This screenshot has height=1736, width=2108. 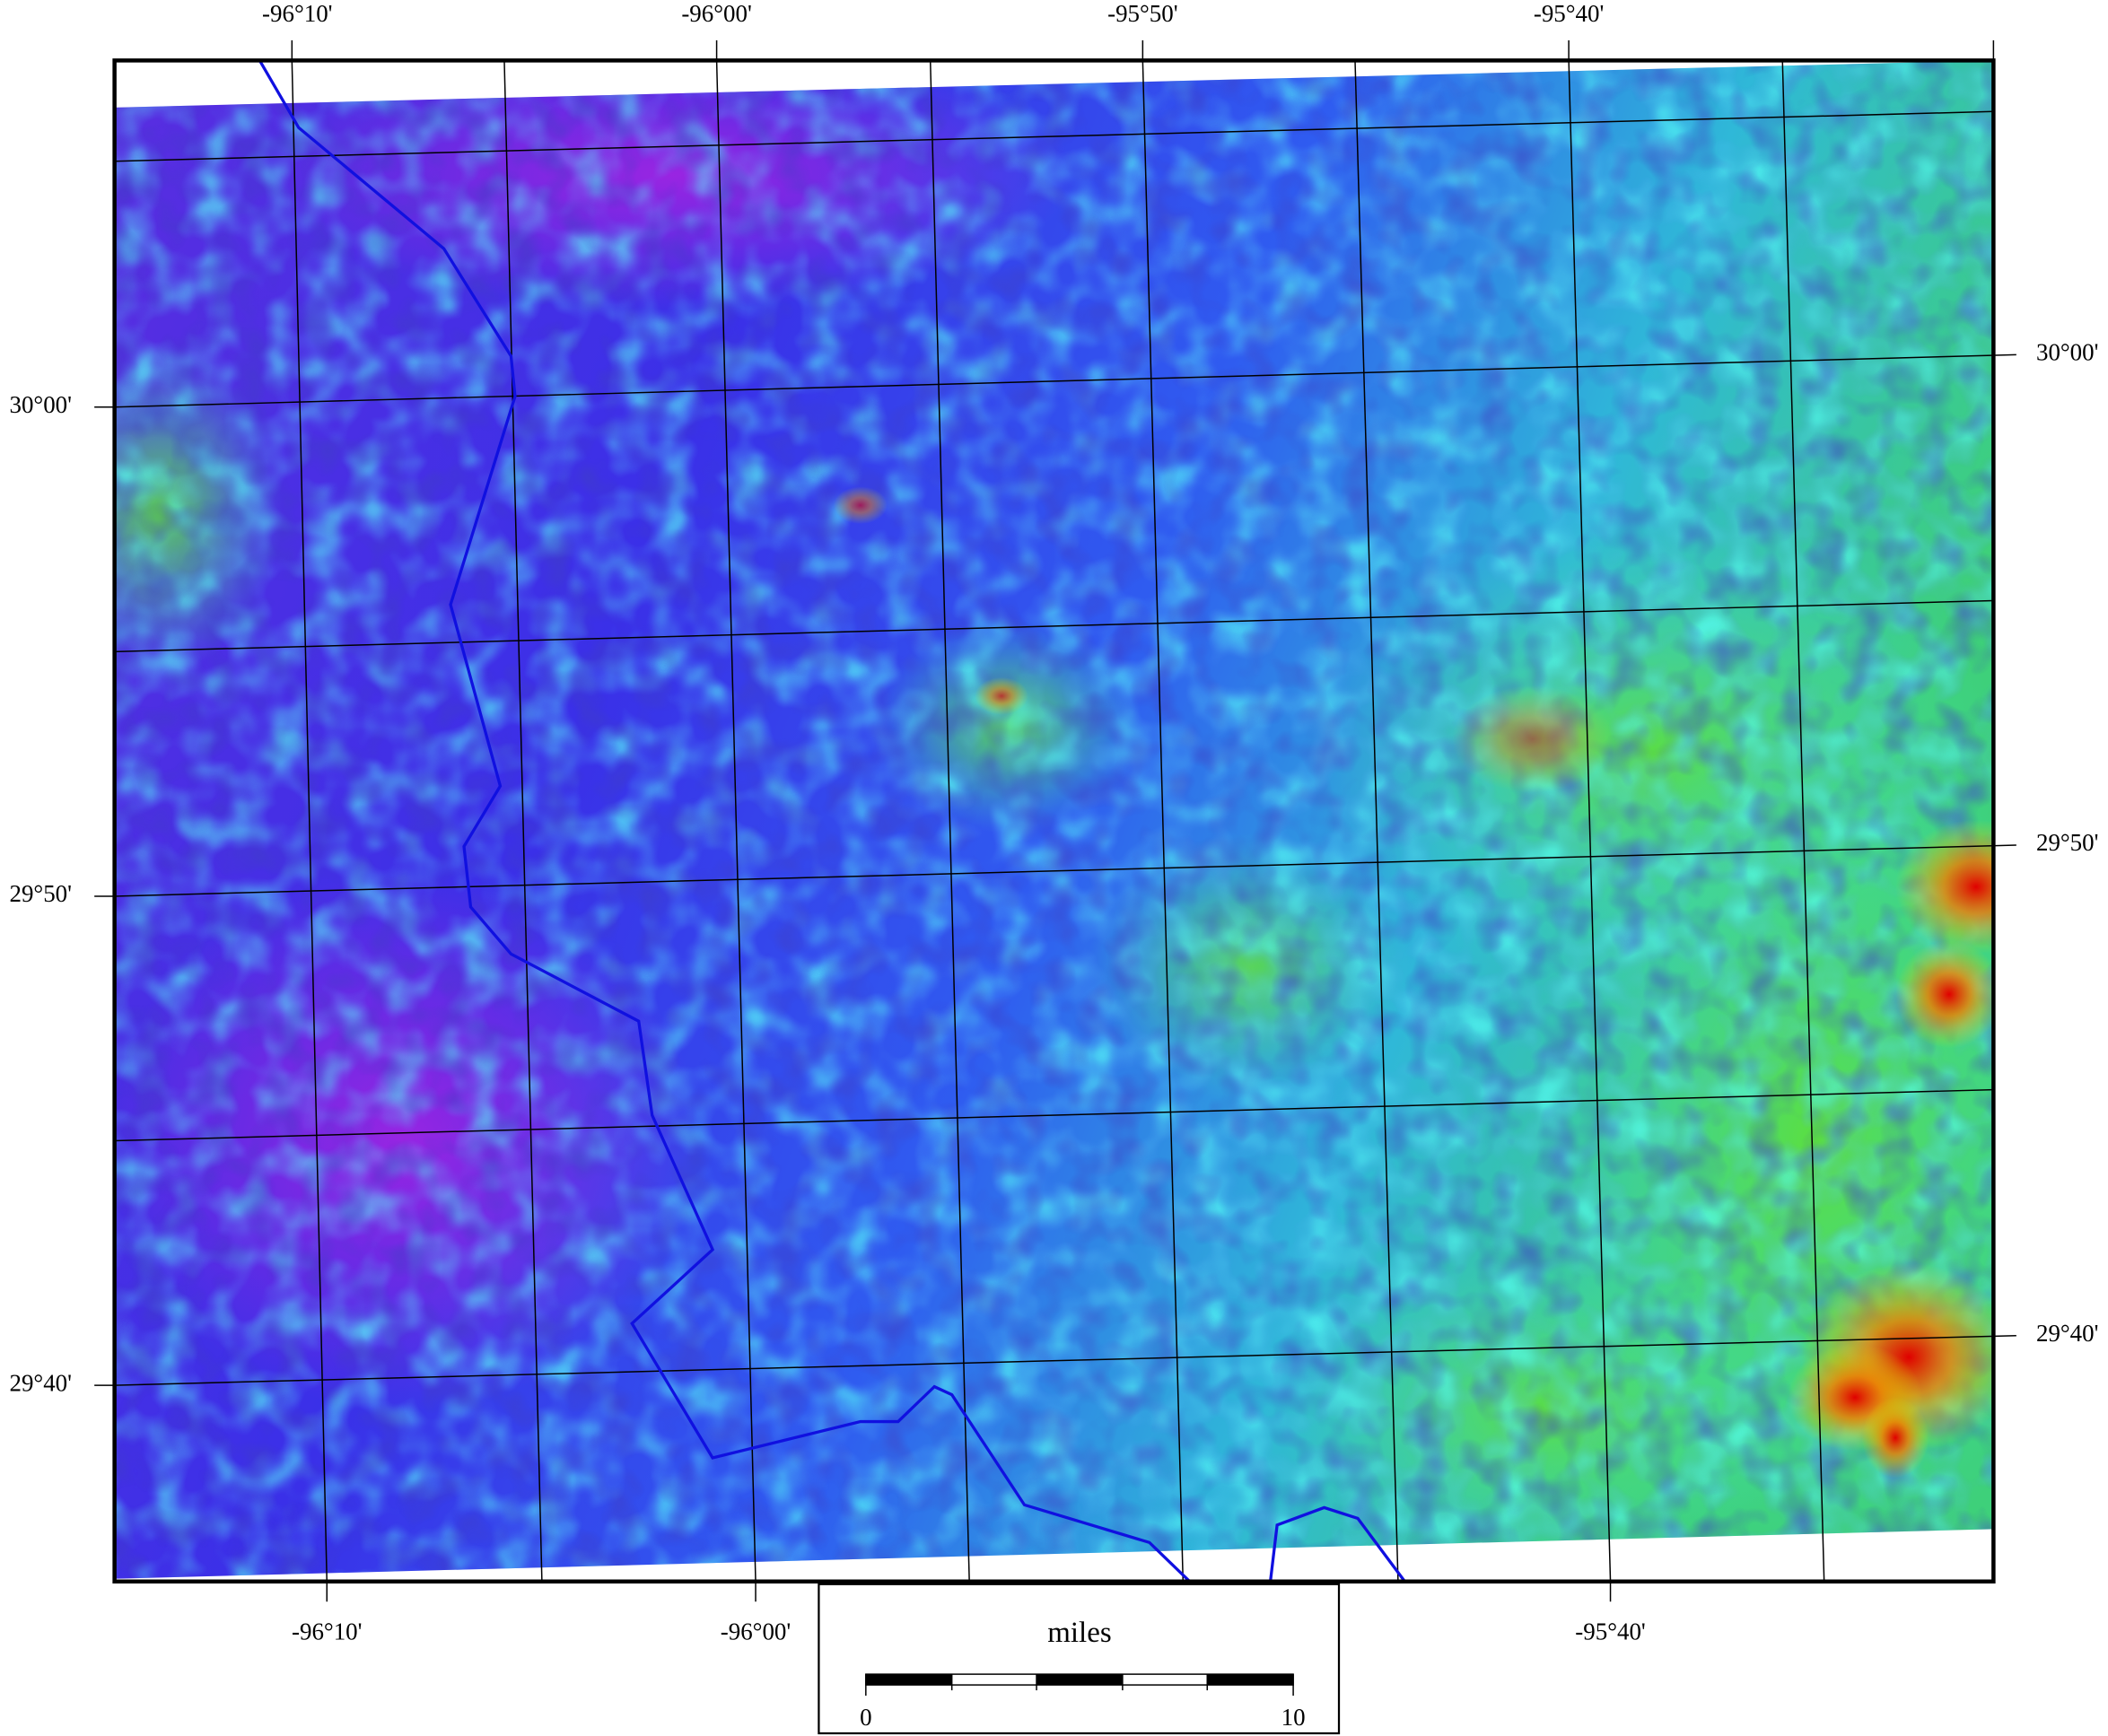 I want to click on lon-label: -95°50', so click(x=1142, y=13).